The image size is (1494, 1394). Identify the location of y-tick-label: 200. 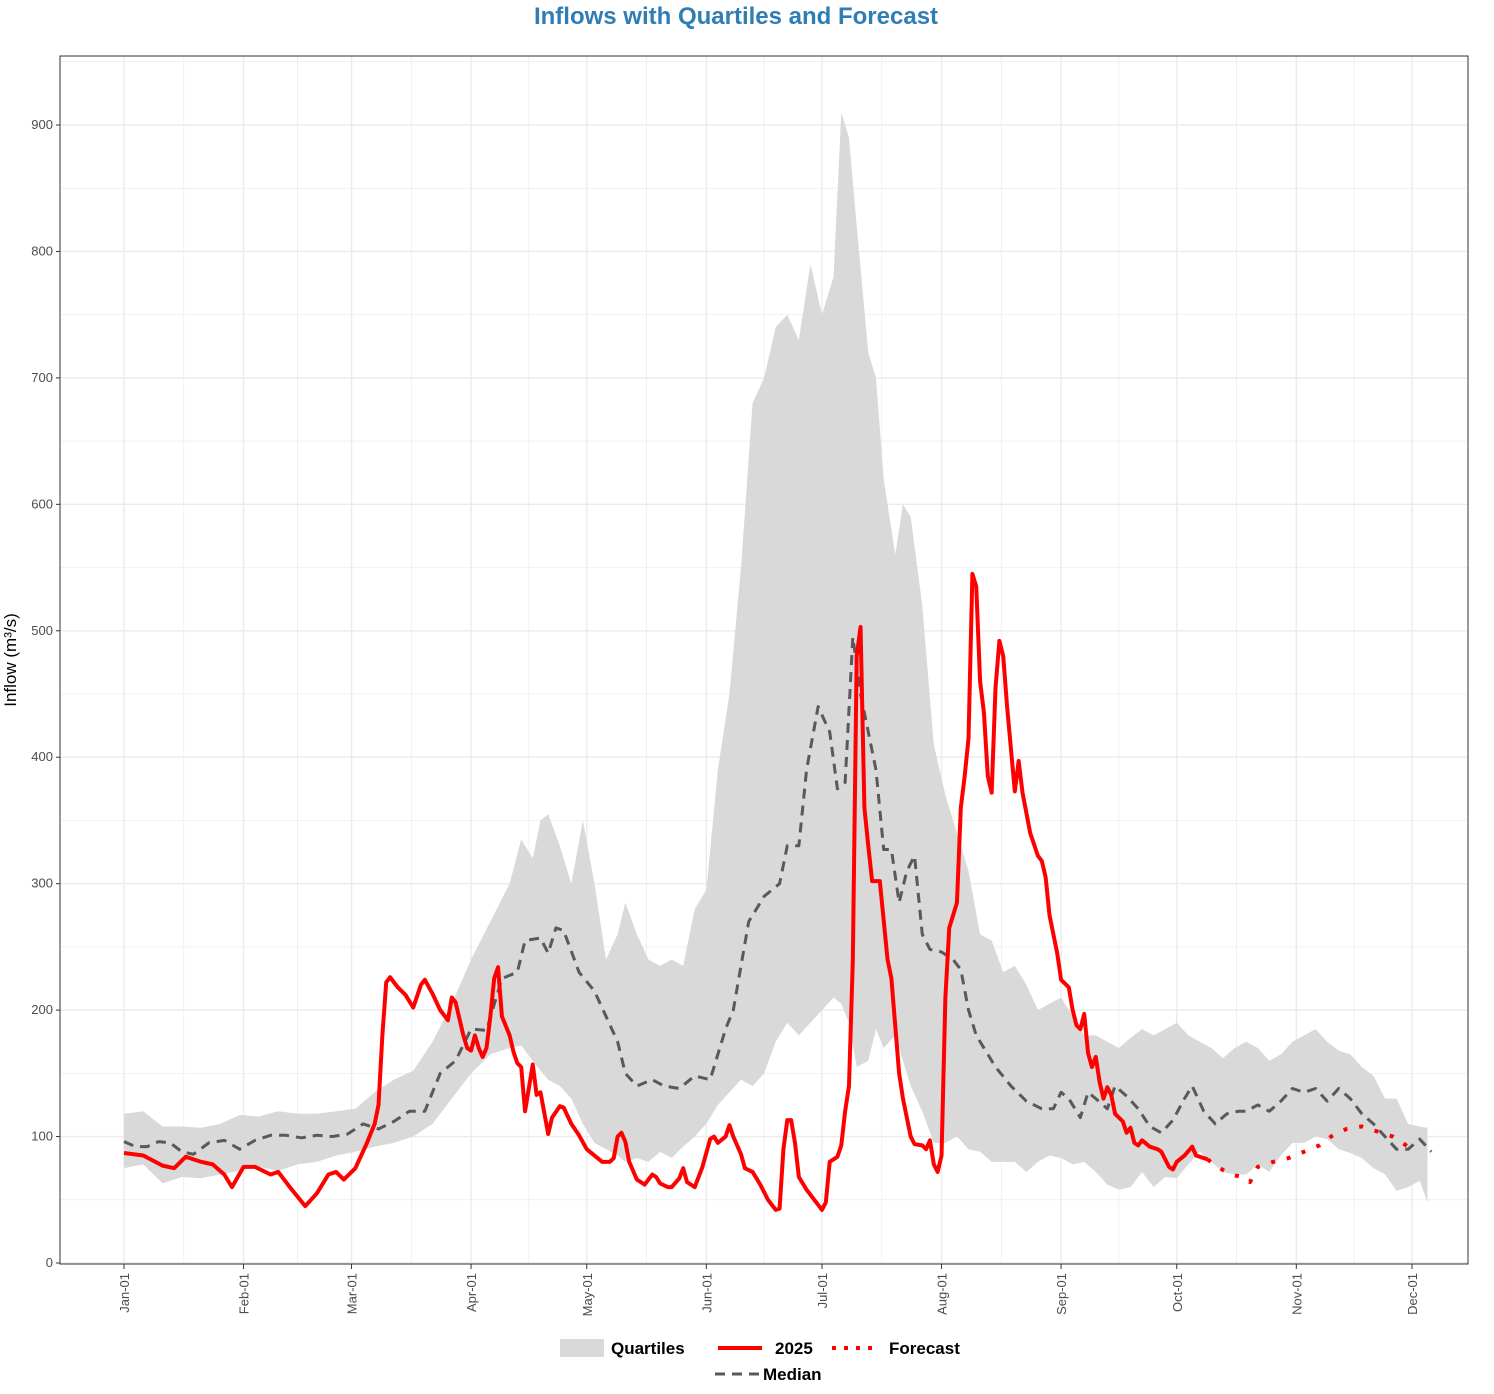
(42, 1009).